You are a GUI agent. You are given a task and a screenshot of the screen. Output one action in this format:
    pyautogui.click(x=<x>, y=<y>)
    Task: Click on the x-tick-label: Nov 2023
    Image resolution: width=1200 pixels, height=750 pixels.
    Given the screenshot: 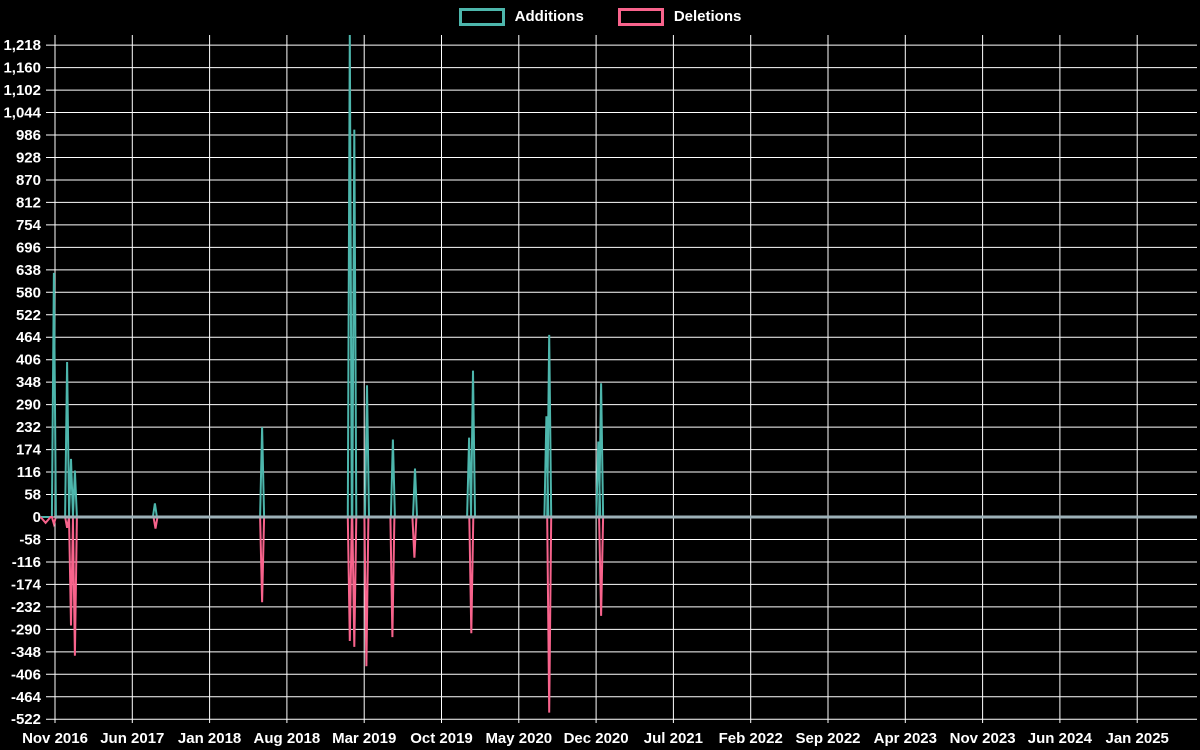 What is the action you would take?
    pyautogui.click(x=983, y=738)
    